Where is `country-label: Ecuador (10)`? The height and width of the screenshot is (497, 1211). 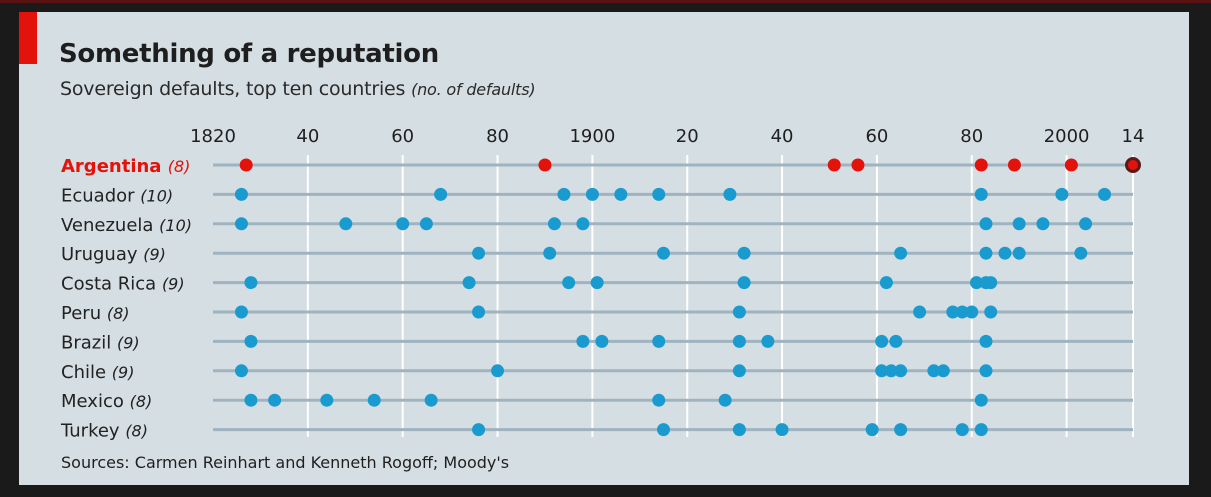 country-label: Ecuador (10) is located at coordinates (117, 195).